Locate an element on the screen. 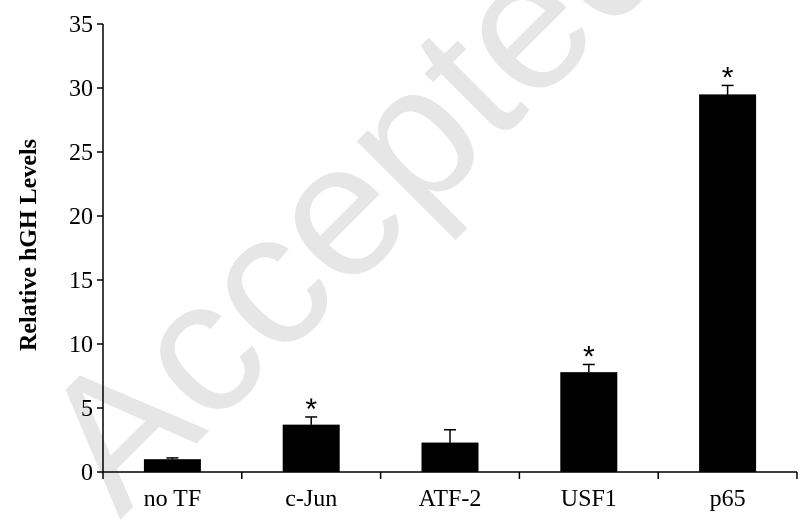  y-tick-label: 30 is located at coordinates (81, 89).